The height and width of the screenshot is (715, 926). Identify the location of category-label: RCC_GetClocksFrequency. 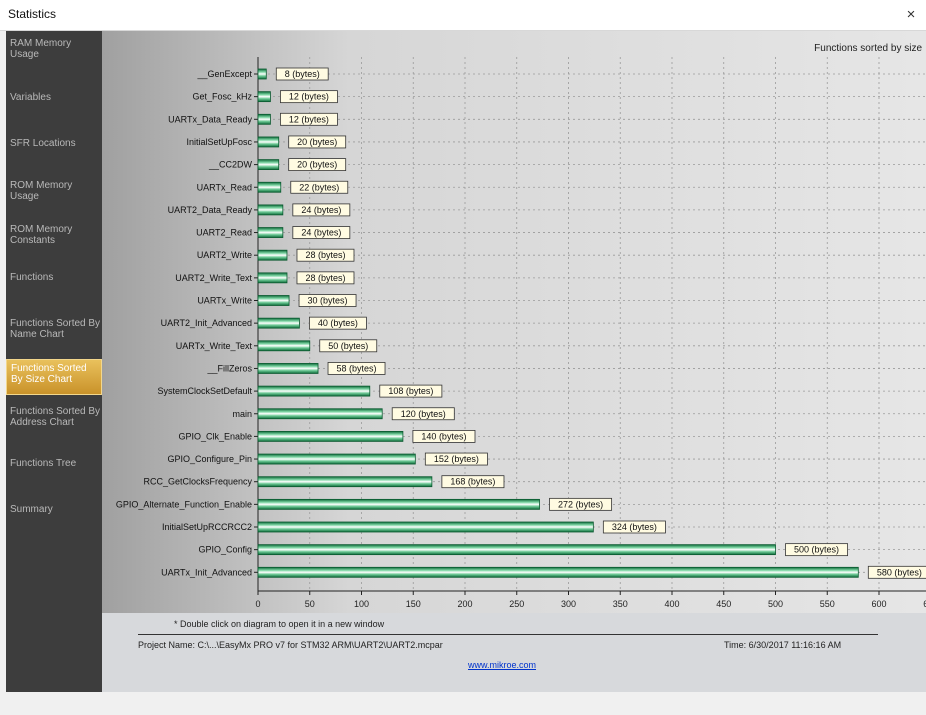
(197, 482).